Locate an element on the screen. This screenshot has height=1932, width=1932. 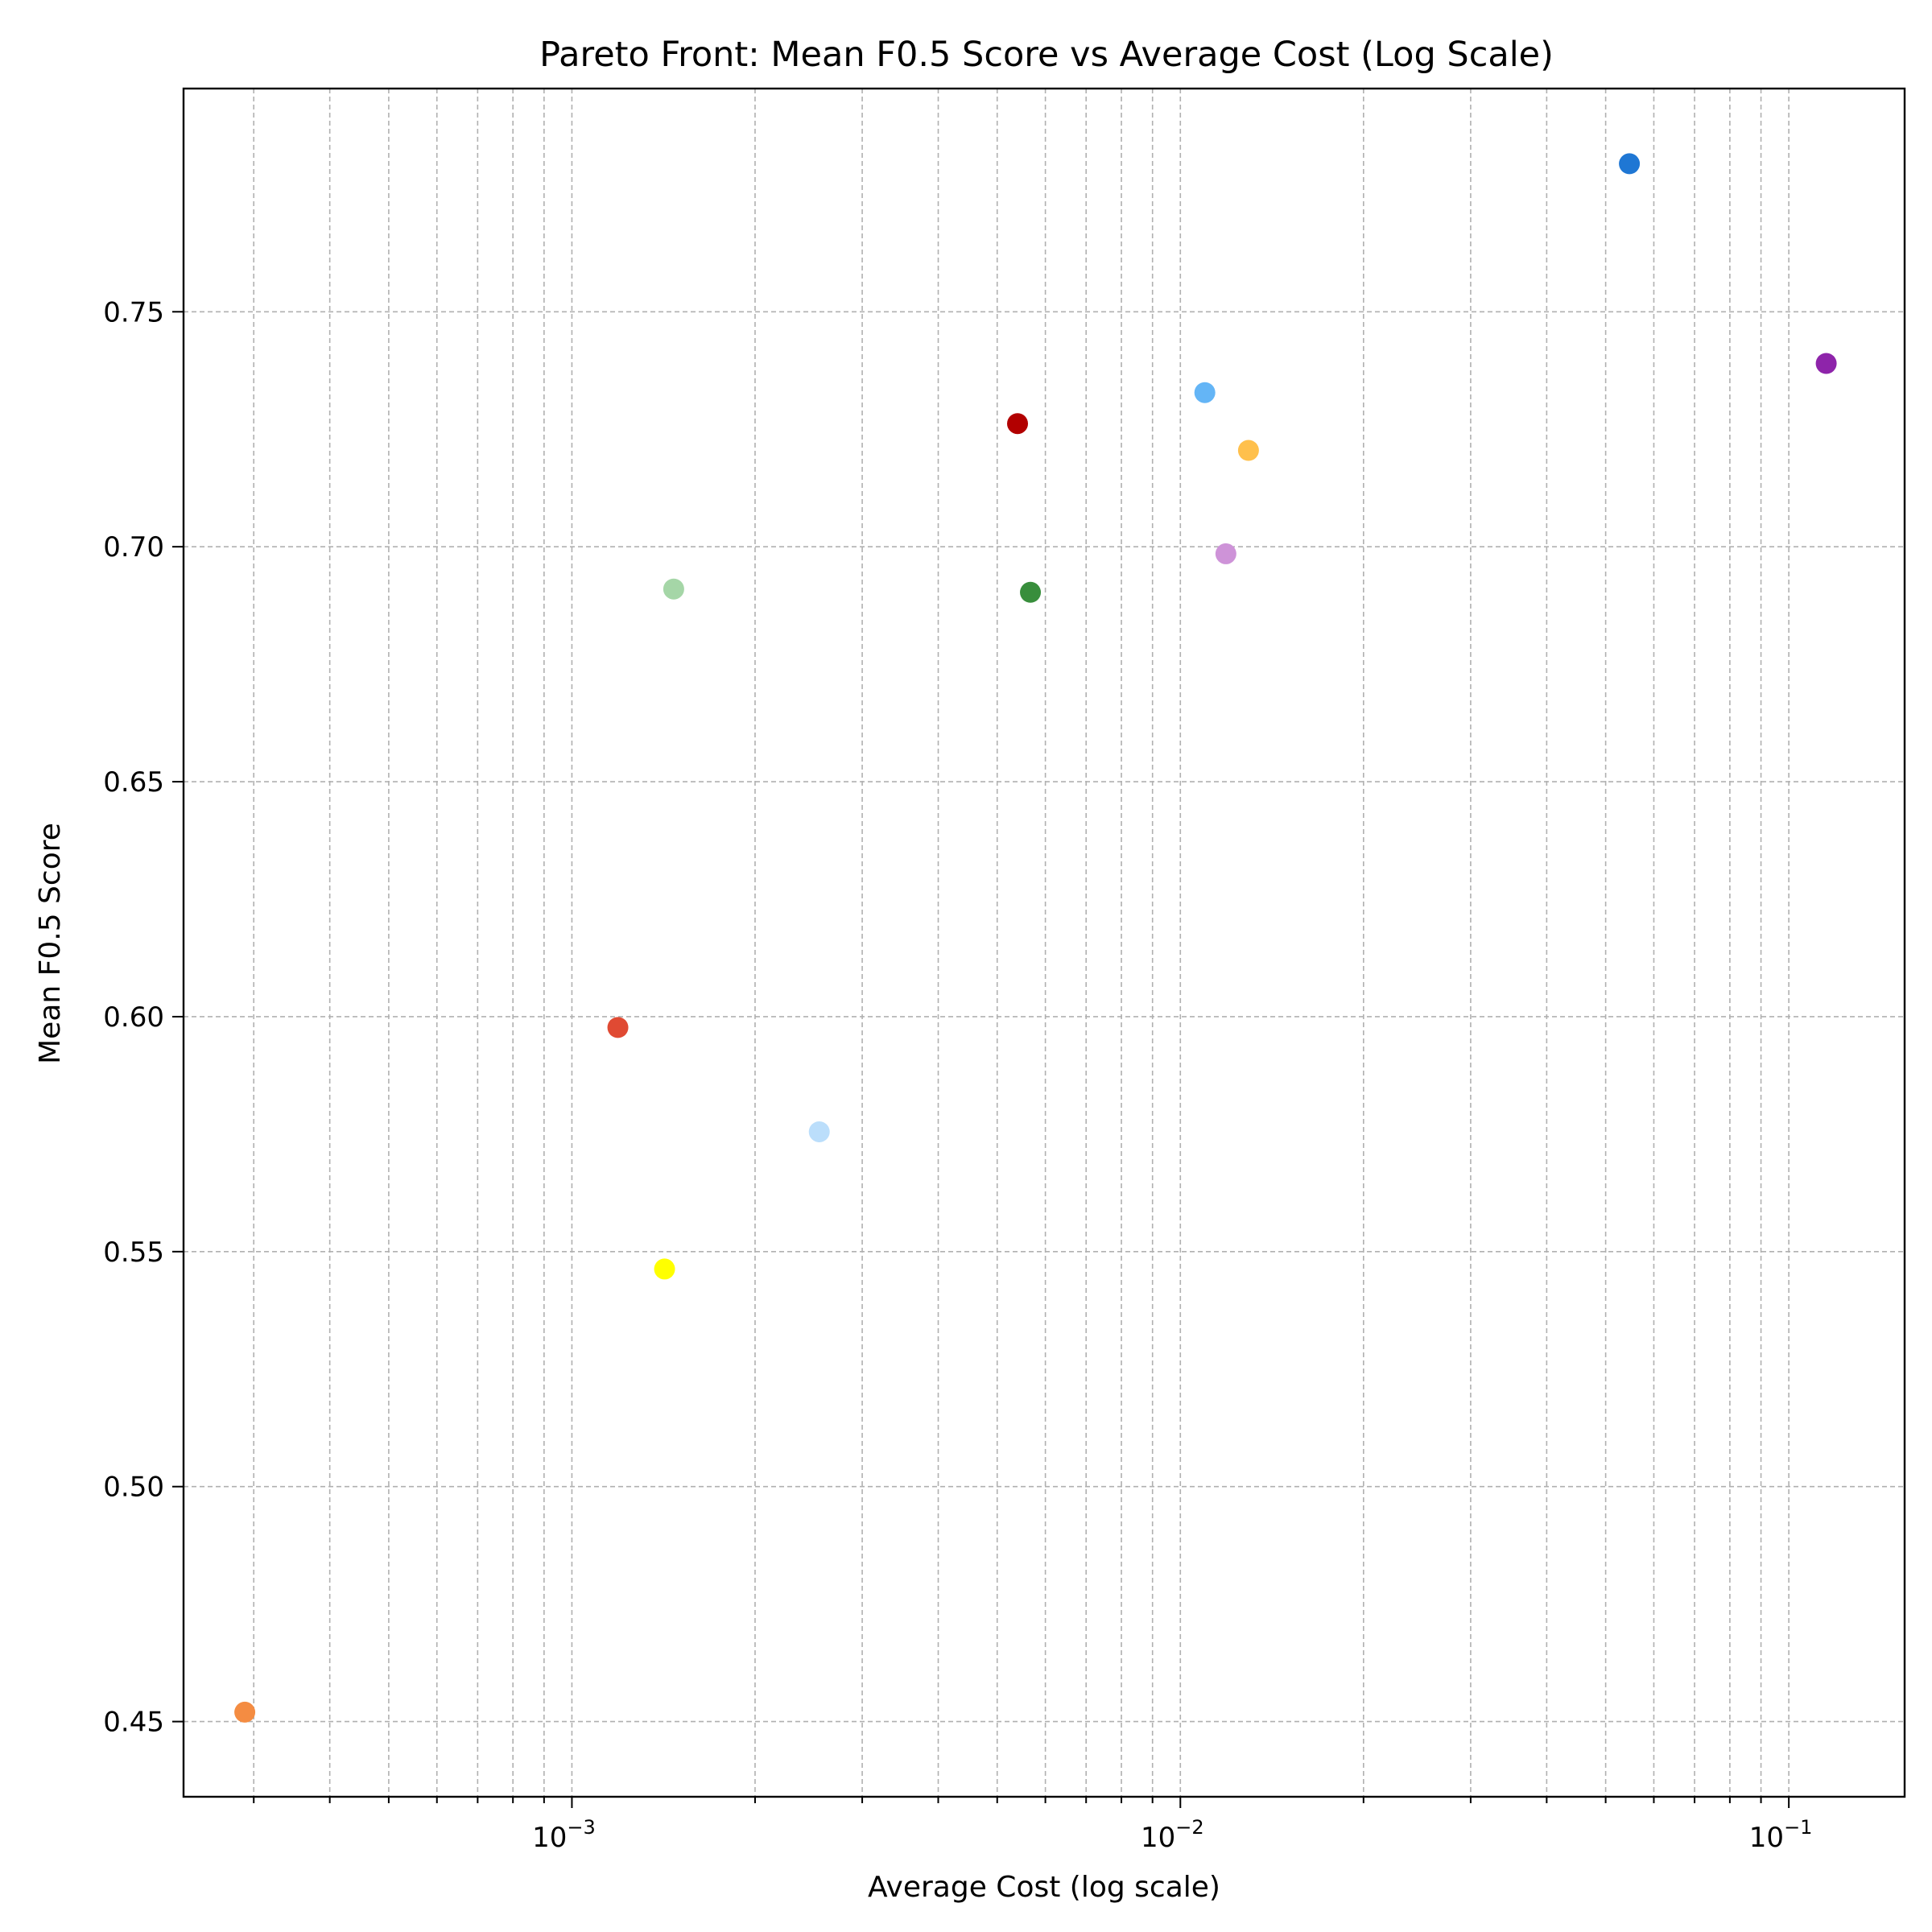
x-tick-label: 10⁻² is located at coordinates (1172, 1835).